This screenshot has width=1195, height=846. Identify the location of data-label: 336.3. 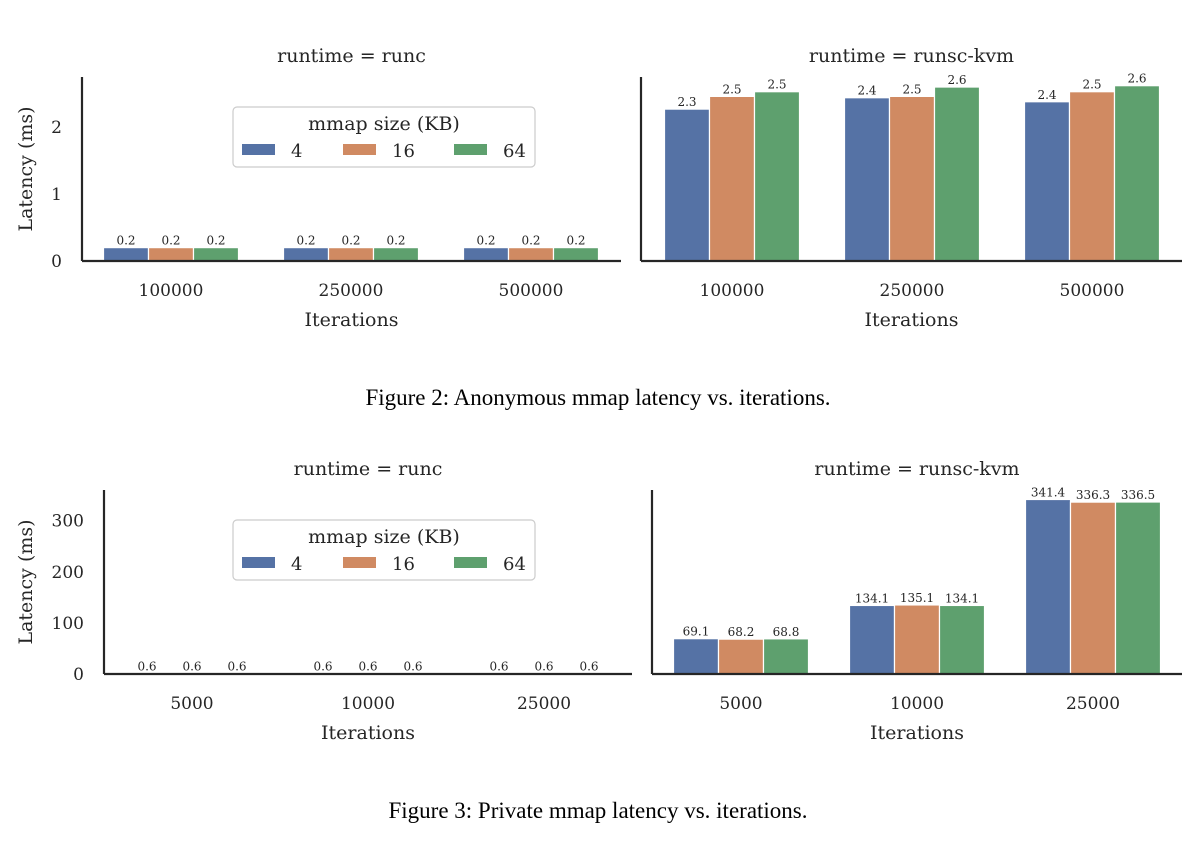
(1093, 495).